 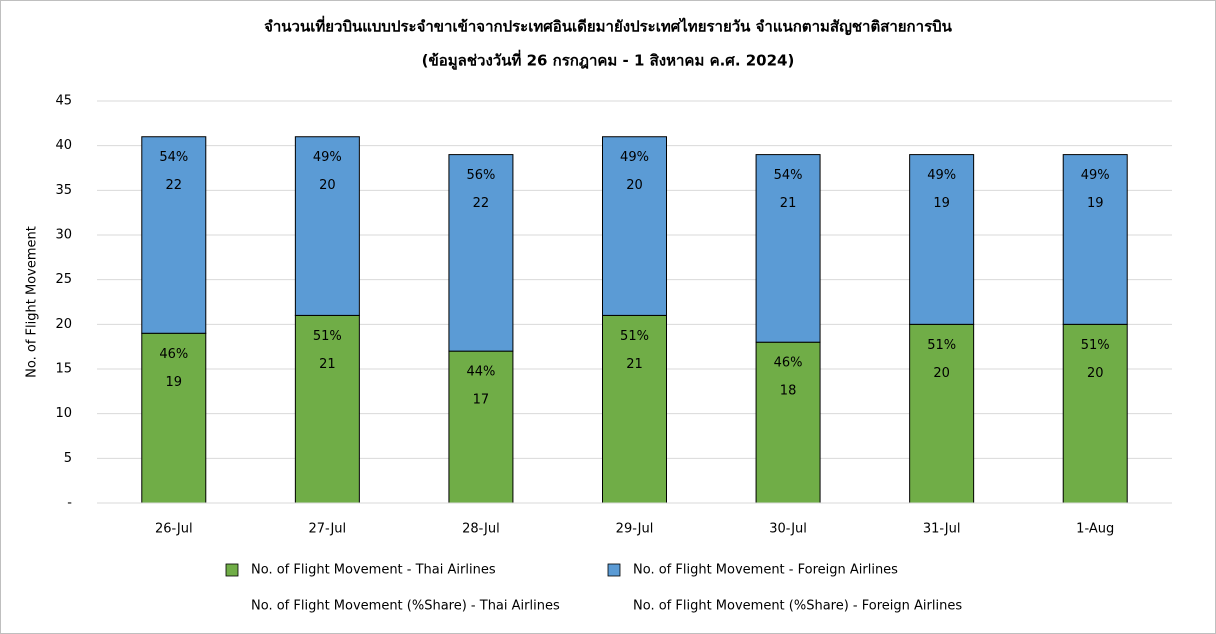 I want to click on y-tick-label: 35, so click(x=63, y=190).